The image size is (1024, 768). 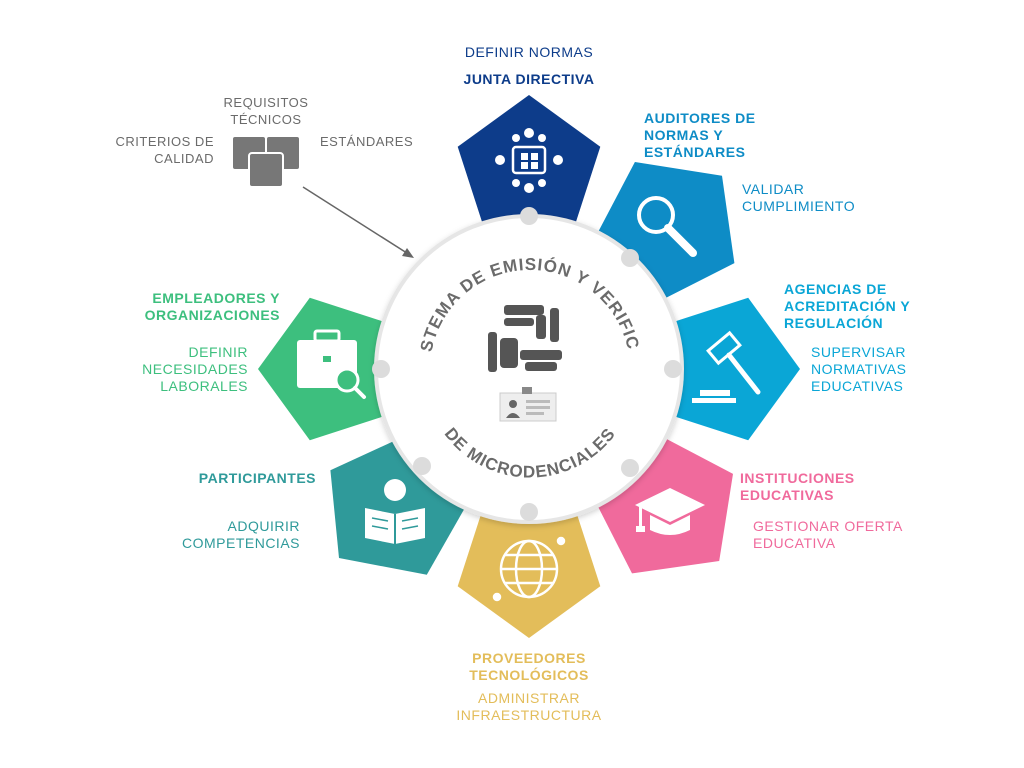 I want to click on empleadores-title: EMPLEADORES Y ORGANIZACIONES, so click(x=212, y=306).